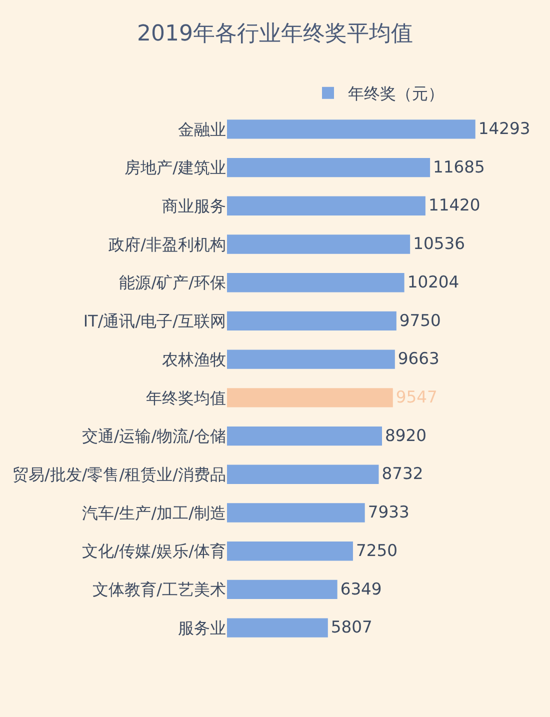  What do you see at coordinates (172, 282) in the screenshot?
I see `y-tick-label: 能源/矿产/环保` at bounding box center [172, 282].